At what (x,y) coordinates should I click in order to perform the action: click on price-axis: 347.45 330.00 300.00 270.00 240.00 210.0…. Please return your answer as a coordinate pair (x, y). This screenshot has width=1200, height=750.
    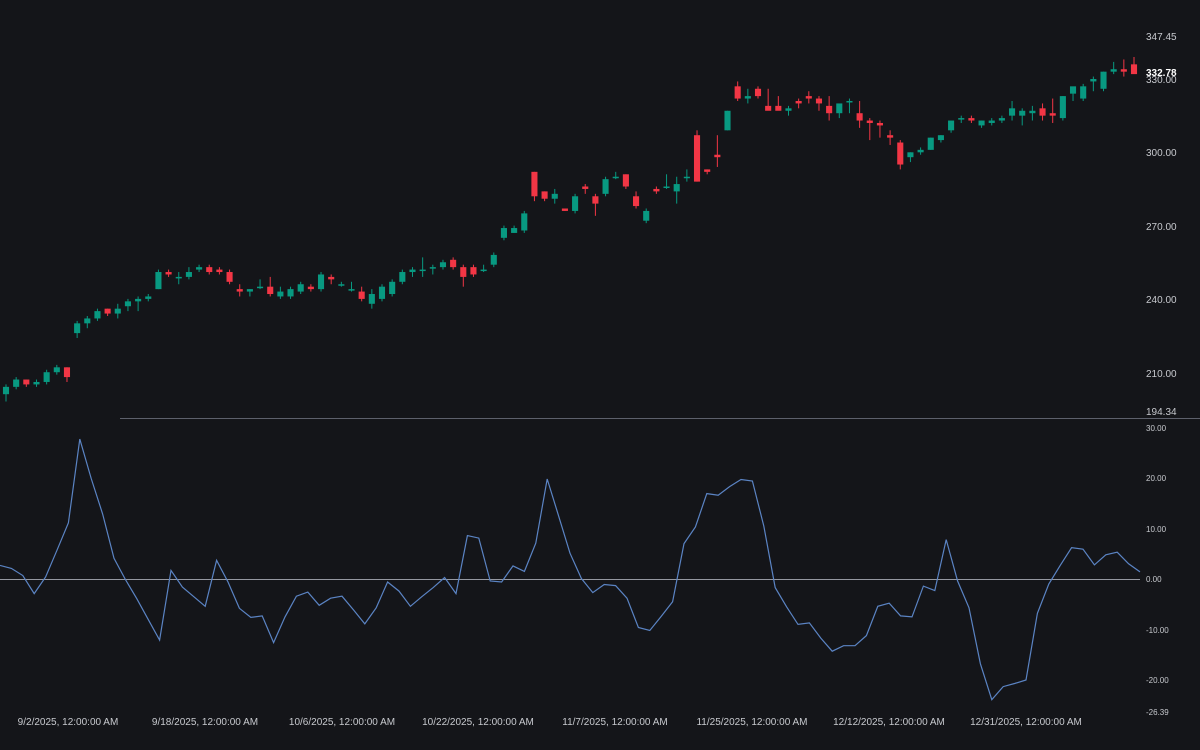
    Looking at the image, I should click on (1161, 225).